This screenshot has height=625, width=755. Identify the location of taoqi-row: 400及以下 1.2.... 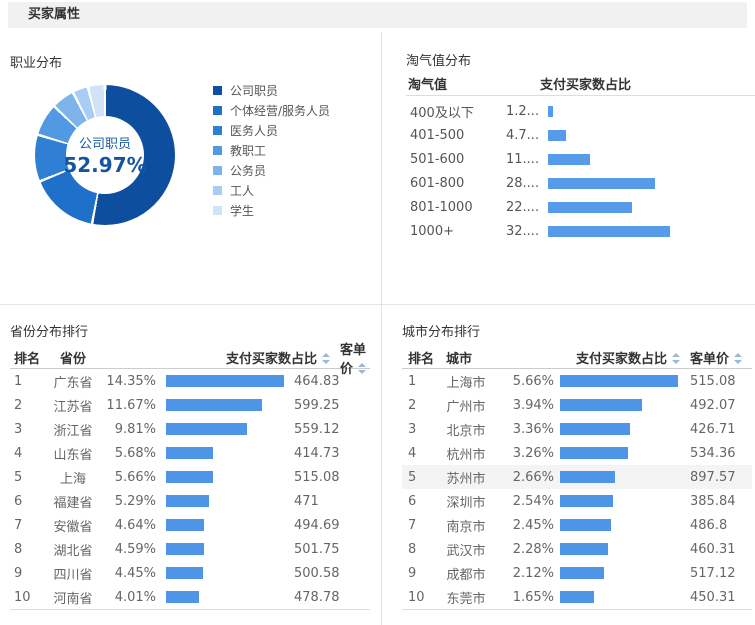
(580, 111).